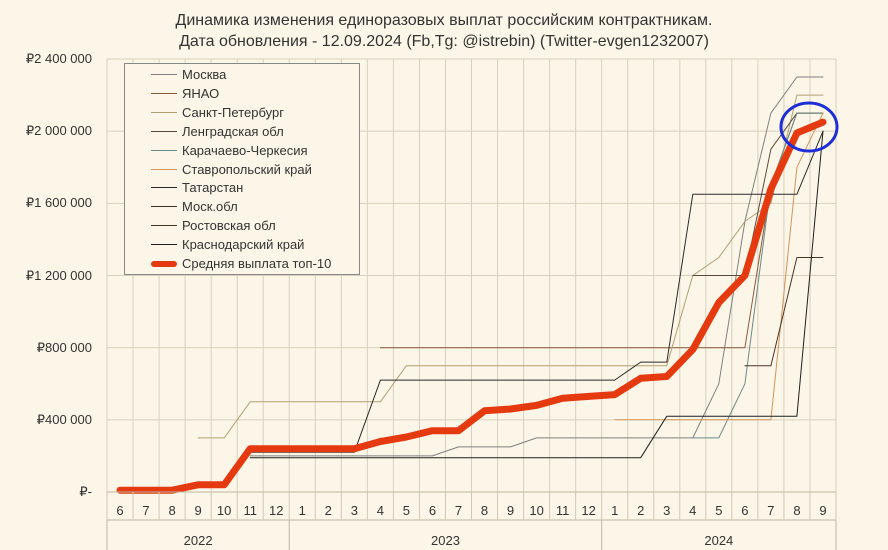 The image size is (888, 550). Describe the element at coordinates (229, 226) in the screenshot. I see `legend-label: Ростовская обл` at that location.